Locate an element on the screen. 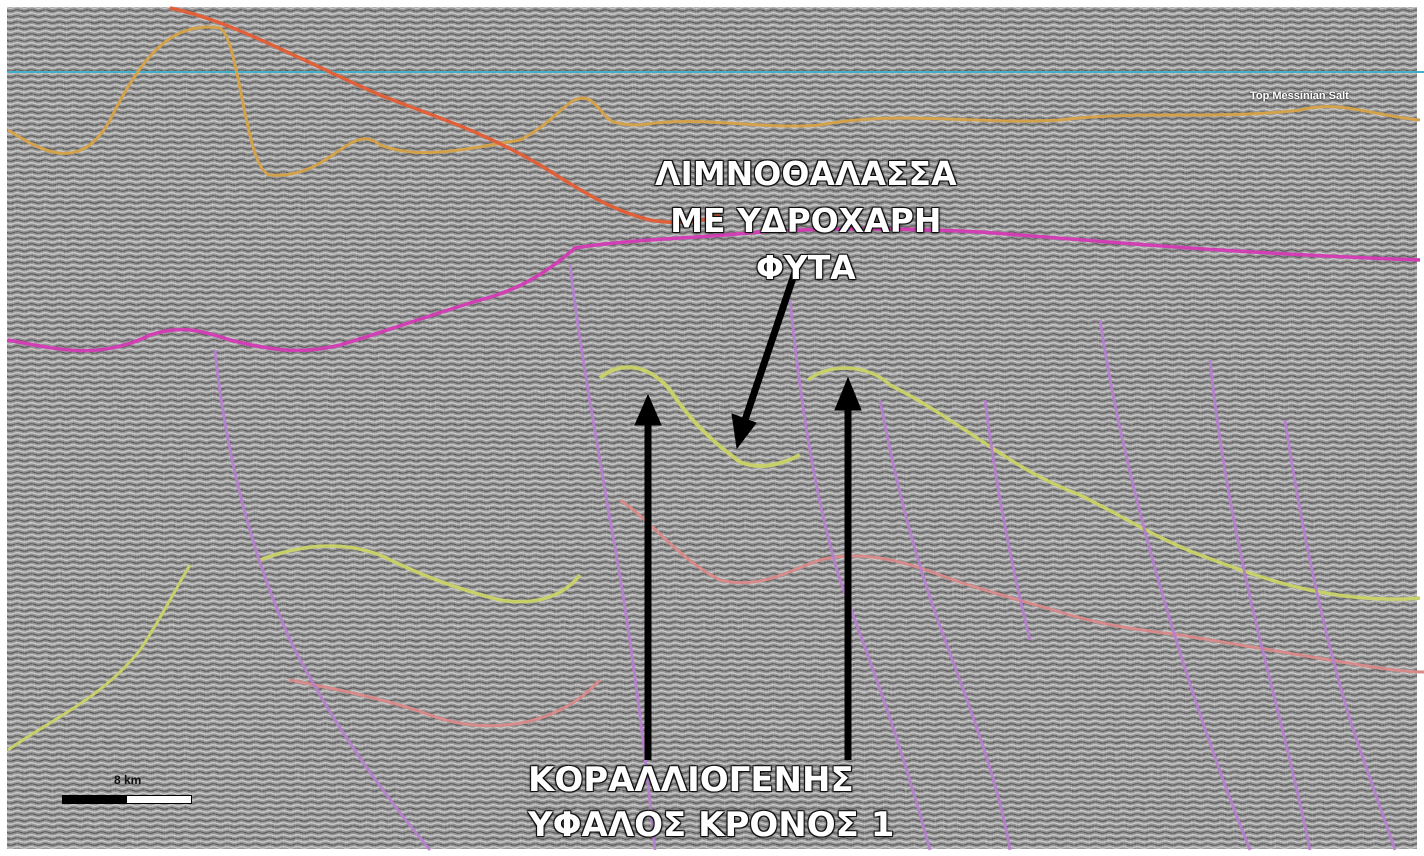 The image size is (1424, 856). arrow-down-left-icon is located at coordinates (765, 360).